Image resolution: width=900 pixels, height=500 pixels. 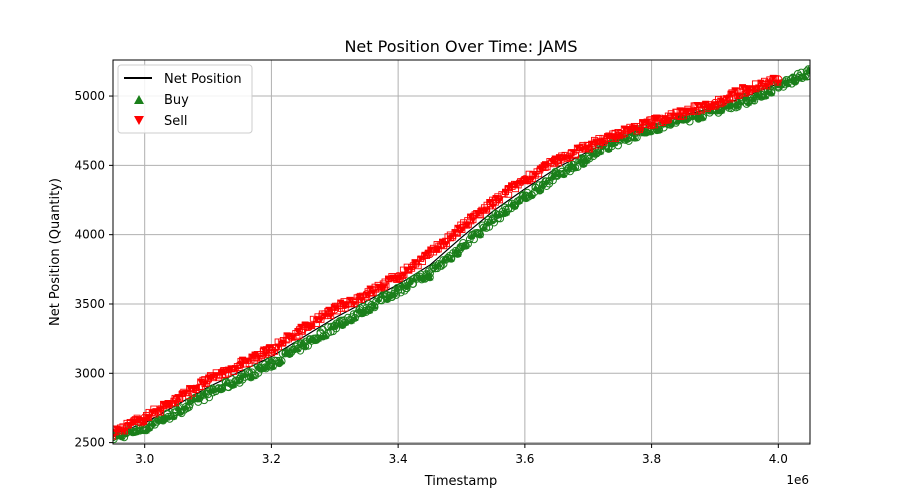 I want to click on x-tick-label: 3.4, so click(x=398, y=459).